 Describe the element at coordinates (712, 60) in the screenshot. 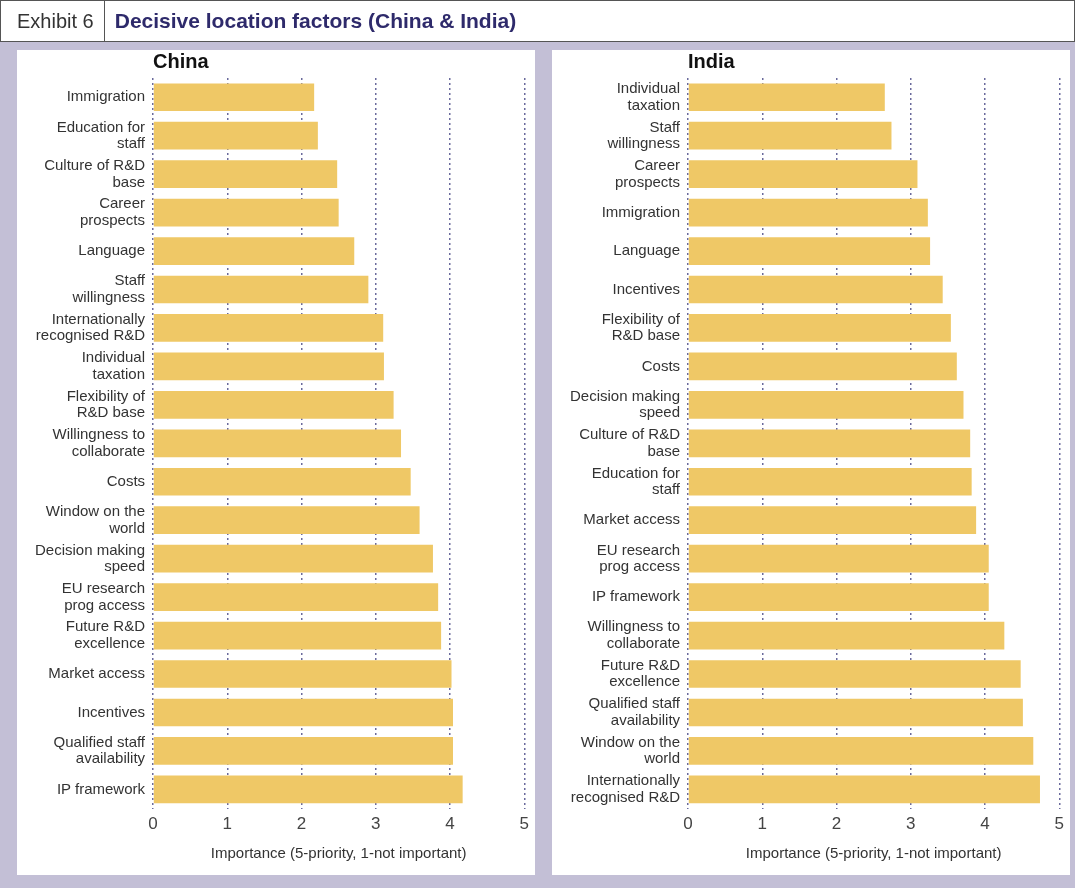

I see `chart-title: India` at that location.